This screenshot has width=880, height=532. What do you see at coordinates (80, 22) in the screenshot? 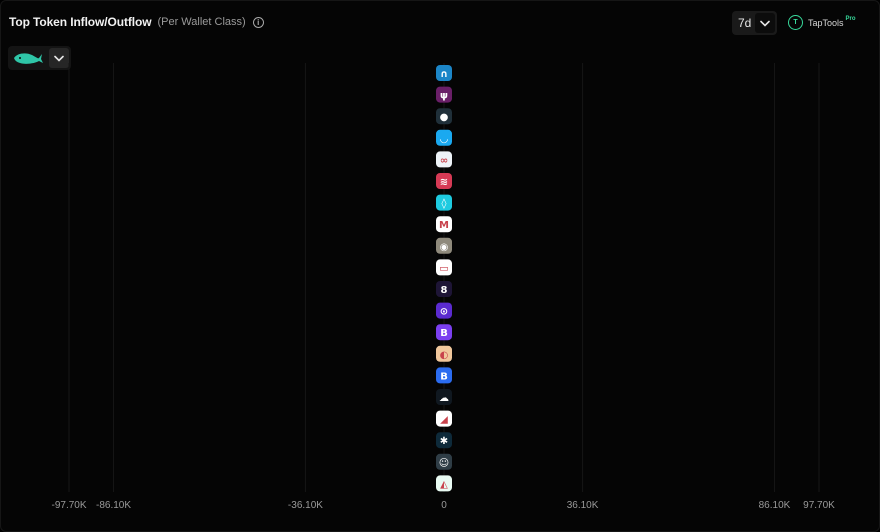
I see `chart-title: Top Token Inflow/Outflow` at bounding box center [80, 22].